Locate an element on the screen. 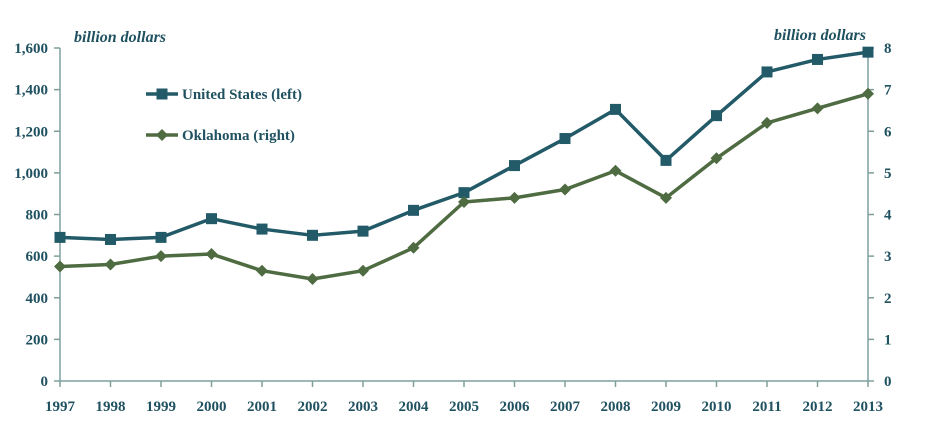  x-tick-label: 2003 is located at coordinates (363, 407).